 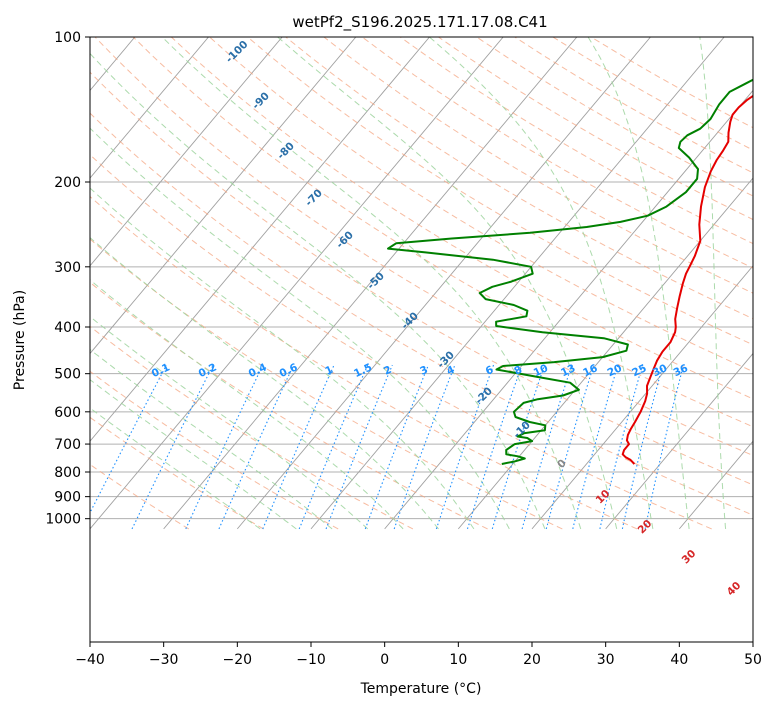 I want to click on x-tick-label: −10, so click(x=311, y=660).